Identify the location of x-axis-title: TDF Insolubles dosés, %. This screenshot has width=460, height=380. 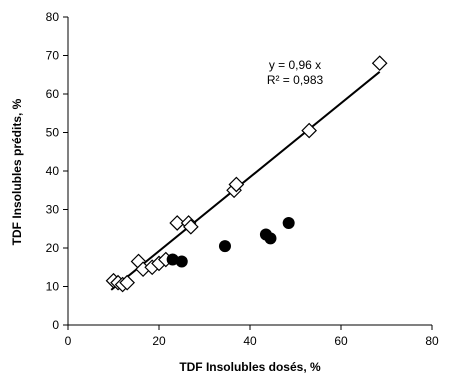
(250, 367).